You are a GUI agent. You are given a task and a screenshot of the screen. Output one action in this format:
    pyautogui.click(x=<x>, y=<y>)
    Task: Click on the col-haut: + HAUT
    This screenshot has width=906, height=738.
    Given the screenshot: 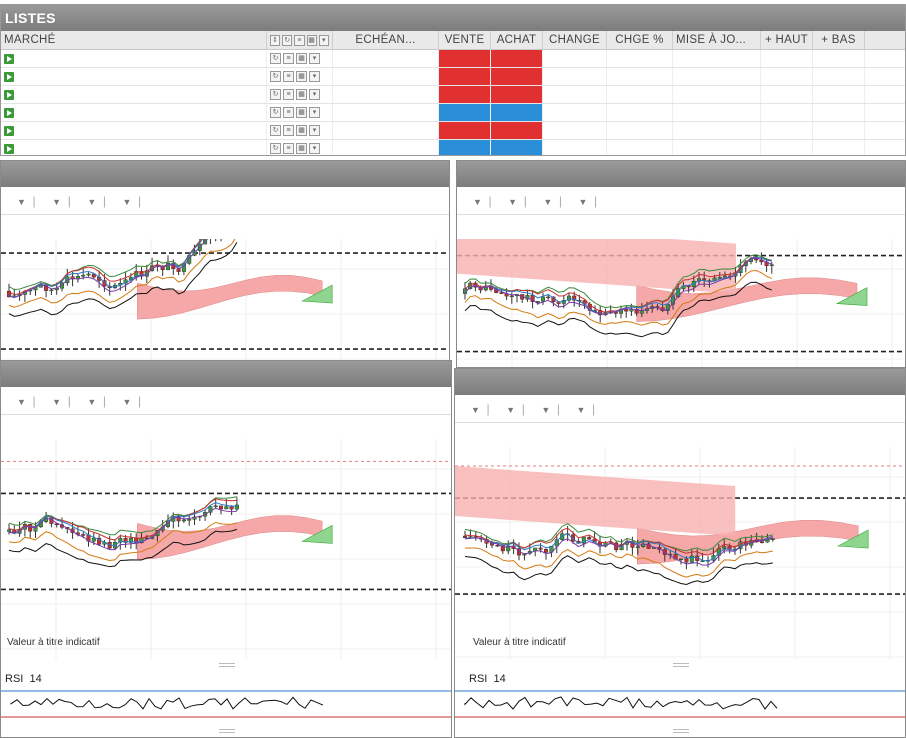 What is the action you would take?
    pyautogui.click(x=787, y=40)
    